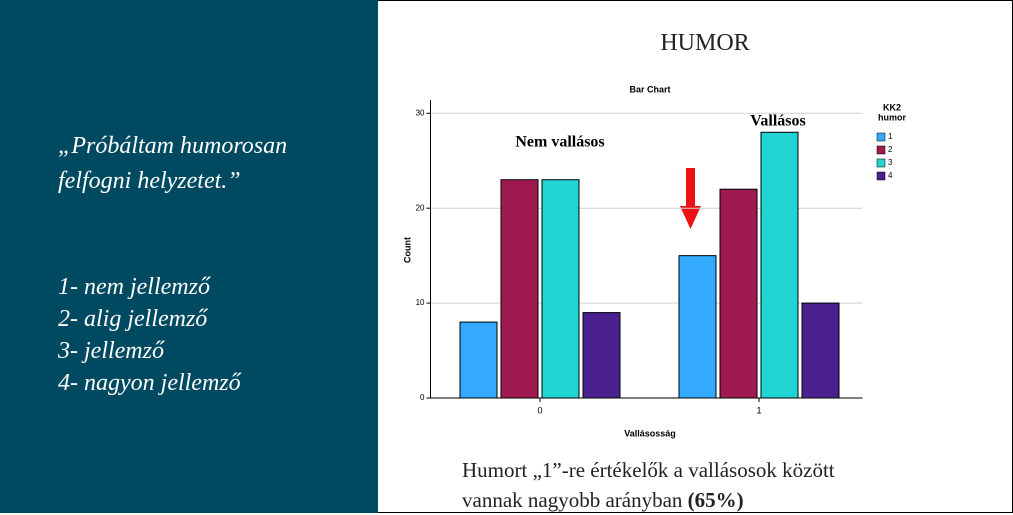 This screenshot has width=1013, height=515. Describe the element at coordinates (420, 302) in the screenshot. I see `y-tick-label: 10` at that location.